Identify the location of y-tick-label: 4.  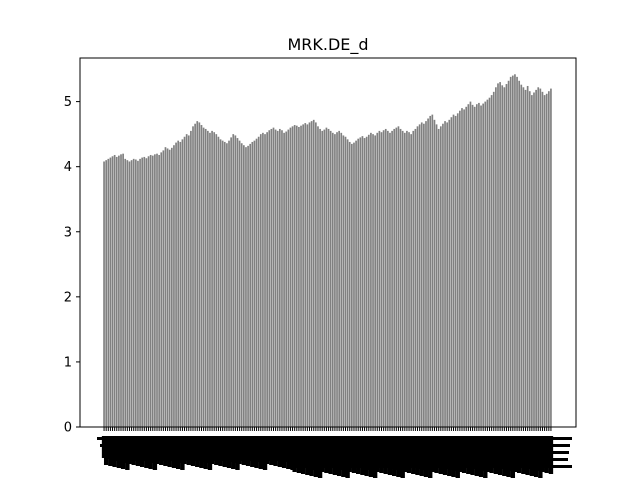
(68, 167).